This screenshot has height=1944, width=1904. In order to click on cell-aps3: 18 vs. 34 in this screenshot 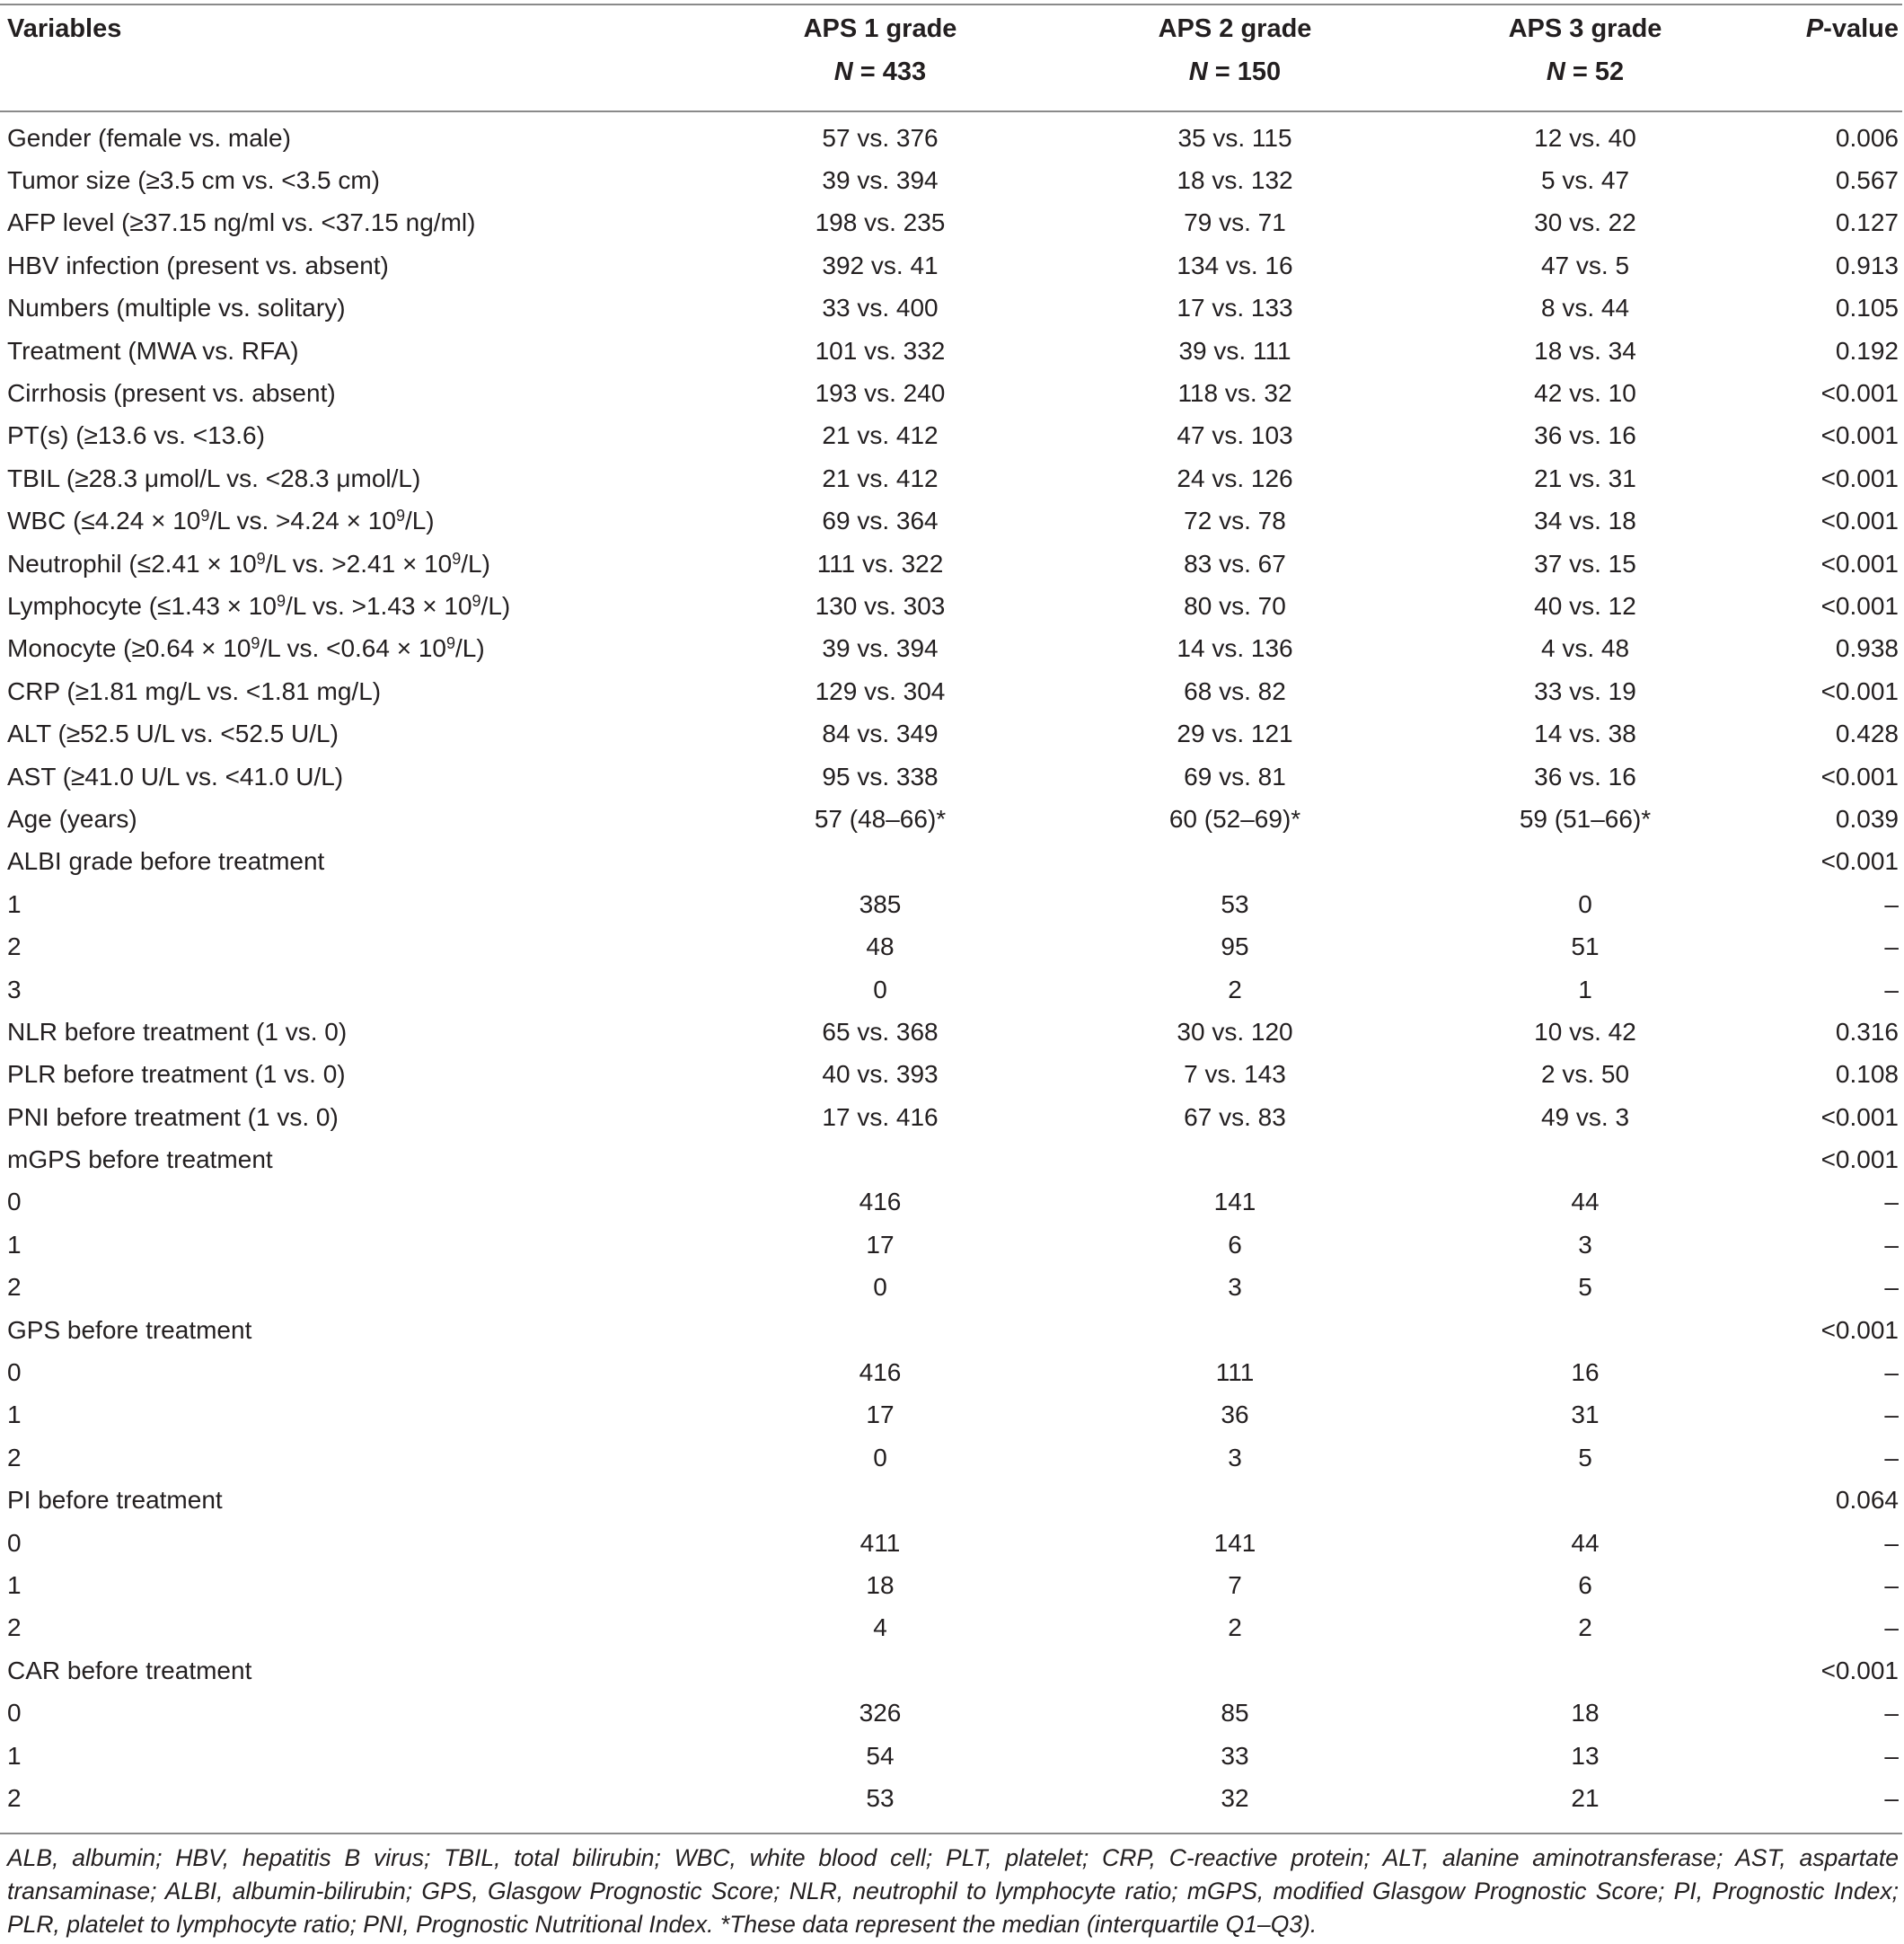, I will do `click(1585, 350)`.